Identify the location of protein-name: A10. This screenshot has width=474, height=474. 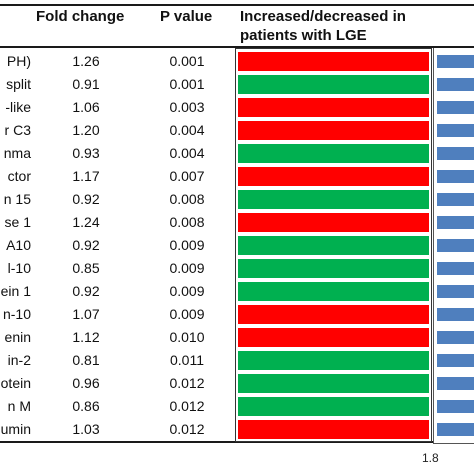
(18, 245).